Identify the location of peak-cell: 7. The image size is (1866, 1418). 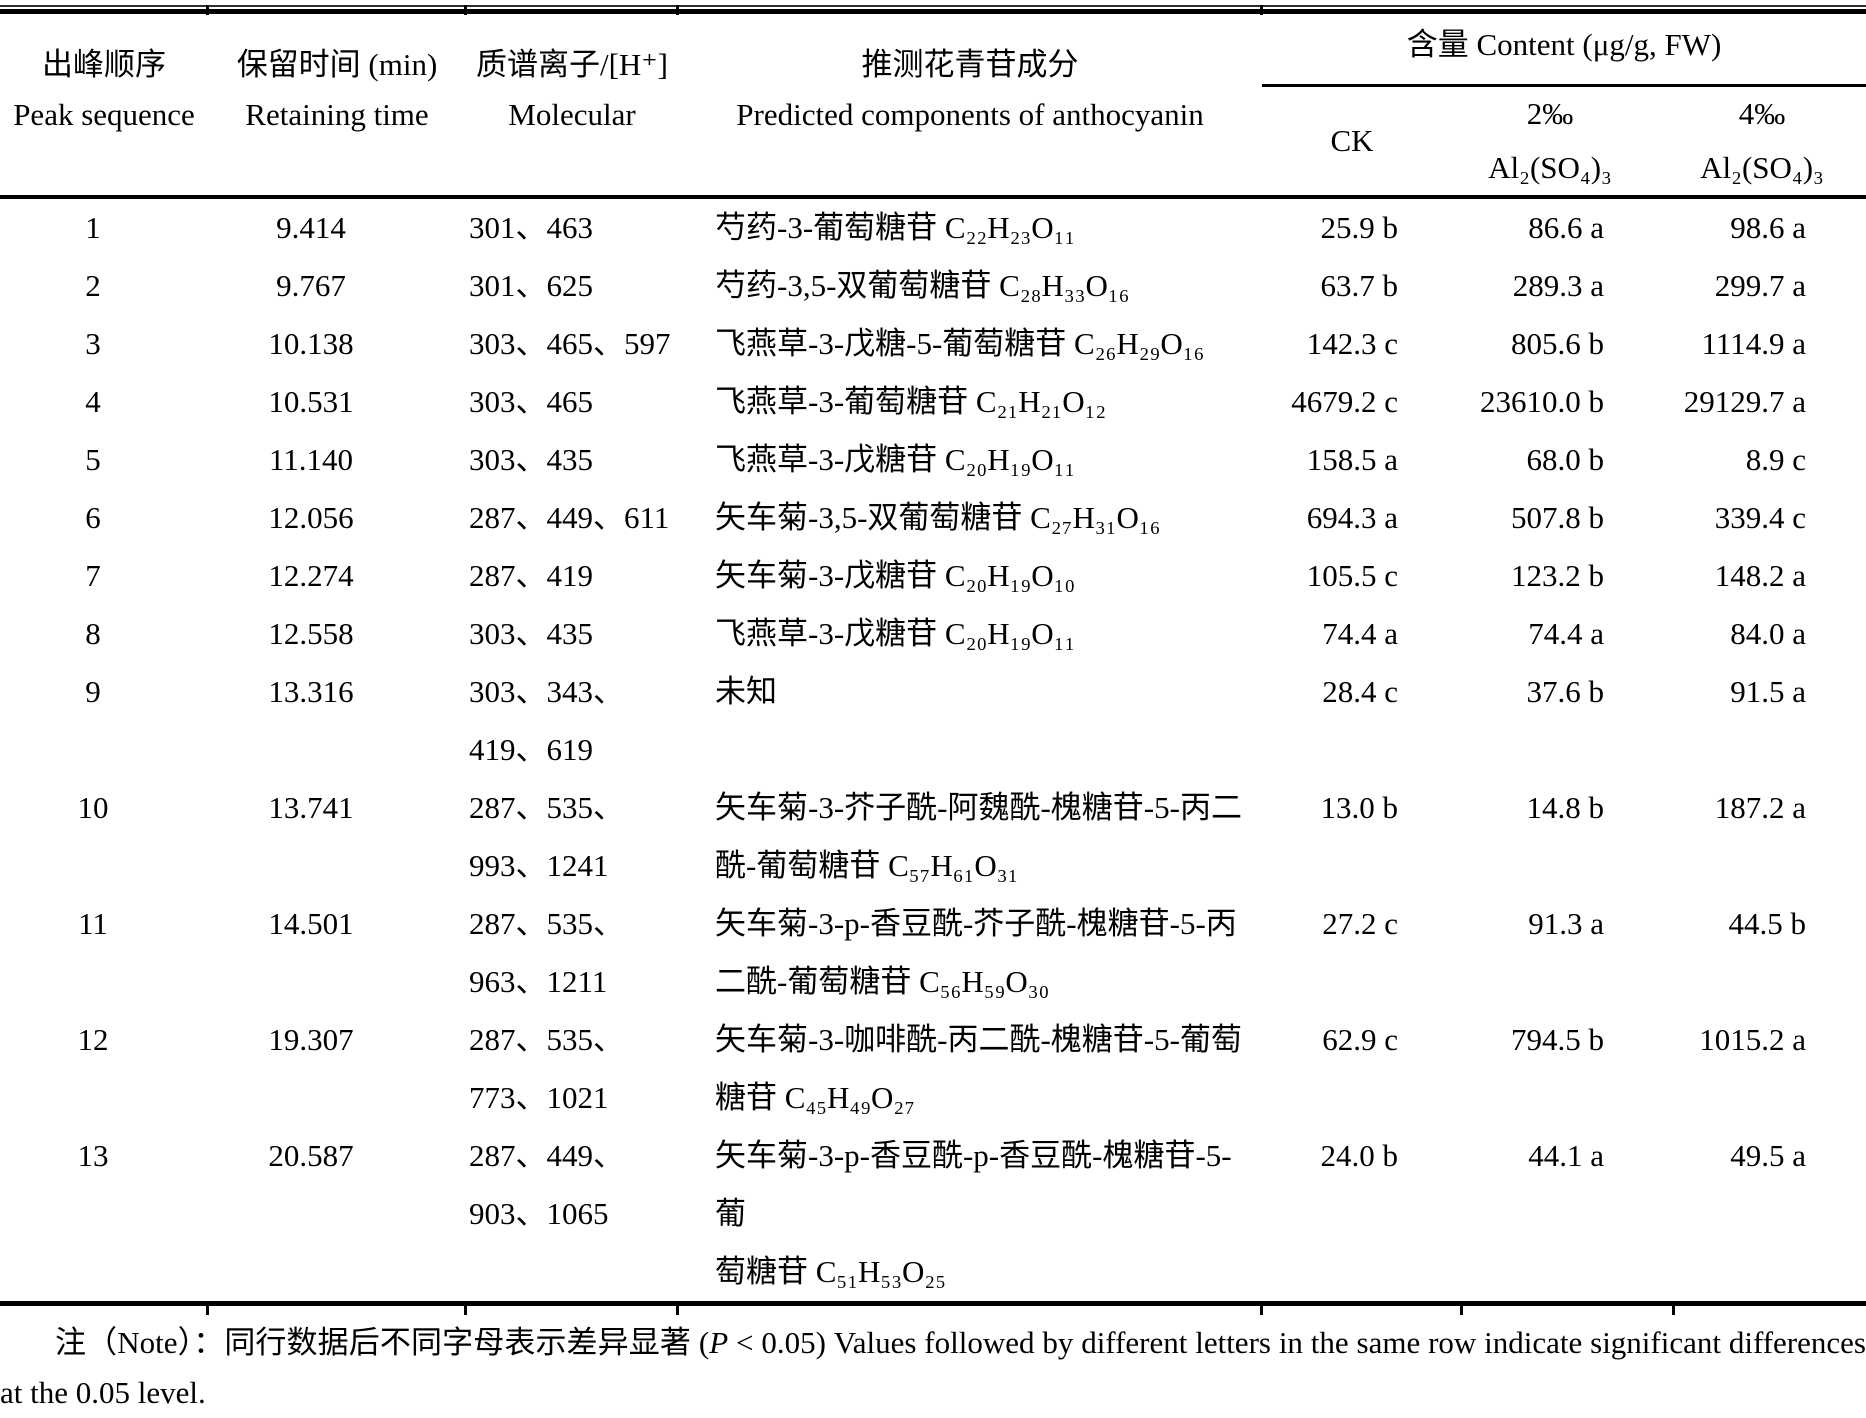
(93, 575).